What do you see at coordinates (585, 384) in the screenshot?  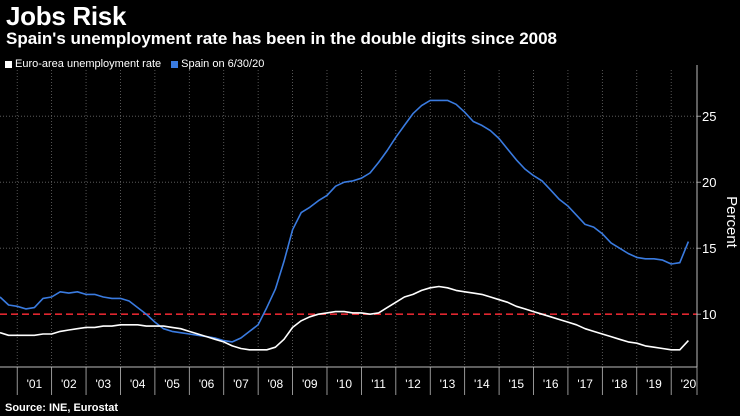 I see `x-tick-label: '17` at bounding box center [585, 384].